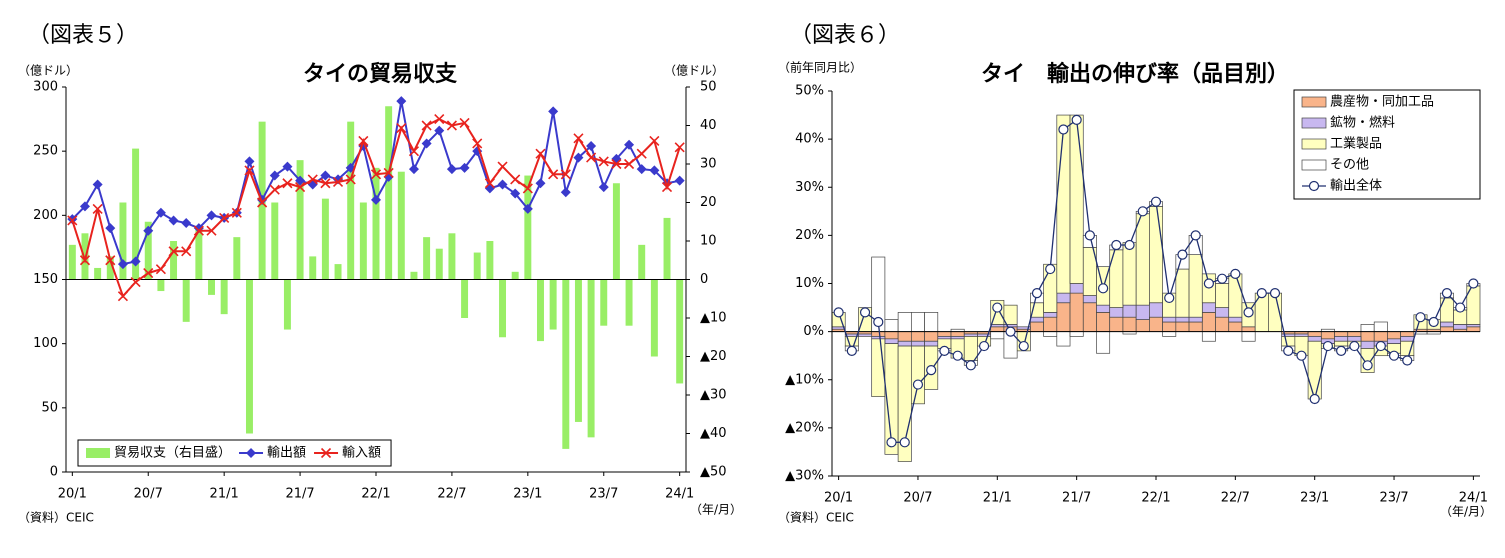  Describe the element at coordinates (56, 518) in the screenshot. I see `source: （資料）CEIC` at that location.